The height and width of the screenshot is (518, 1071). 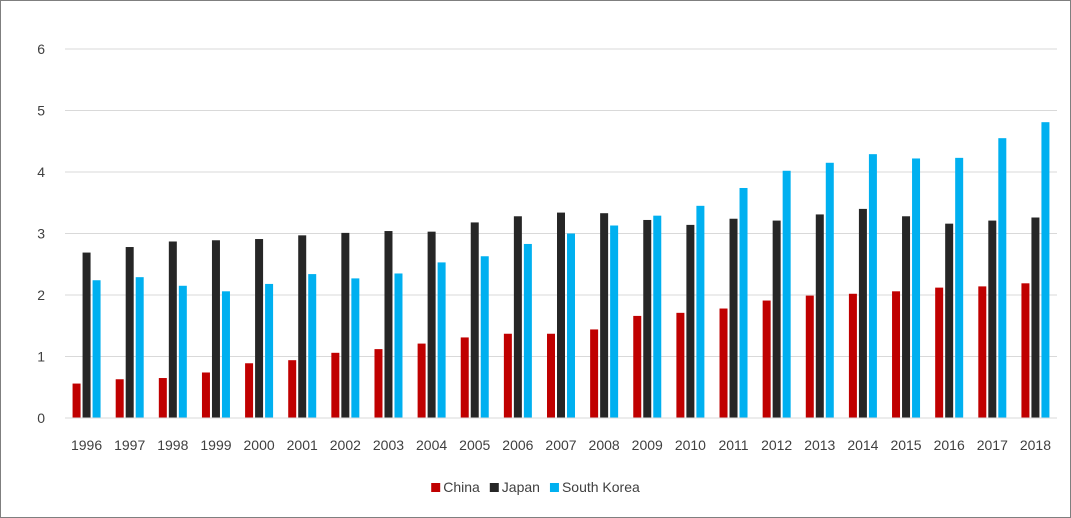 I want to click on bar-china-2013, so click(x=809, y=356).